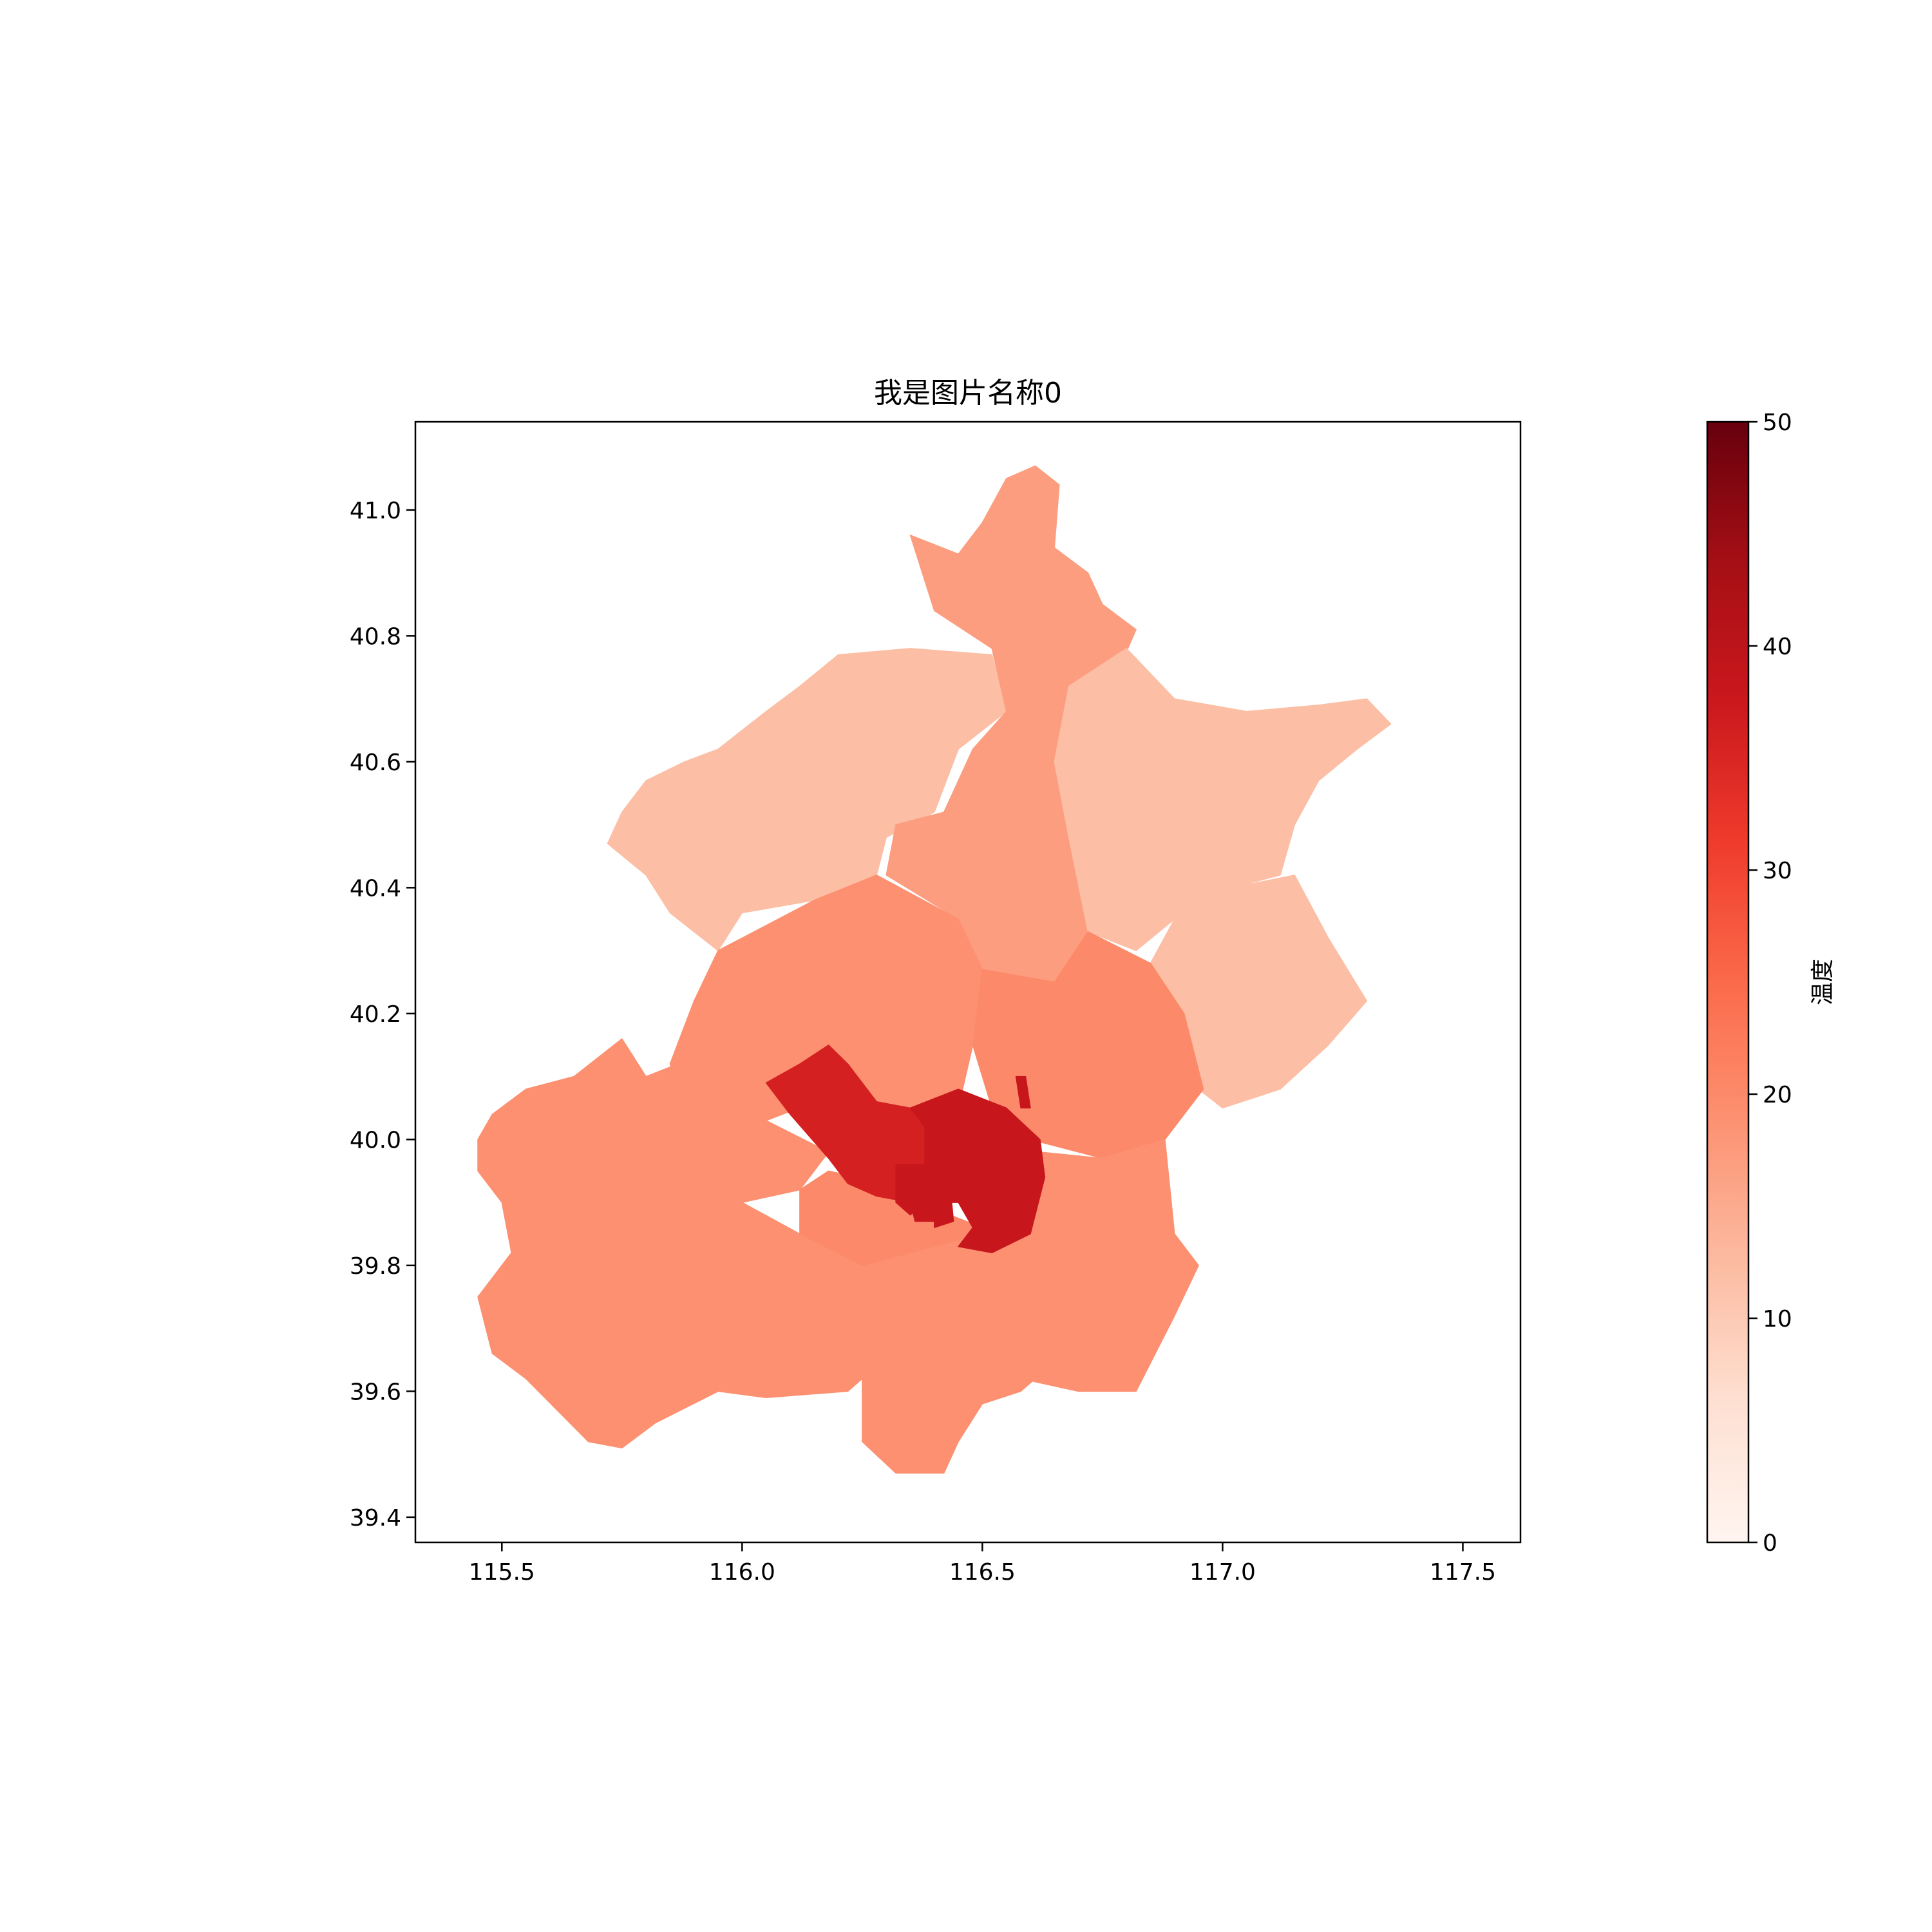 The width and height of the screenshot is (1932, 1932). Describe the element at coordinates (1222, 1572) in the screenshot. I see `x-tick-label: 117.0` at that location.